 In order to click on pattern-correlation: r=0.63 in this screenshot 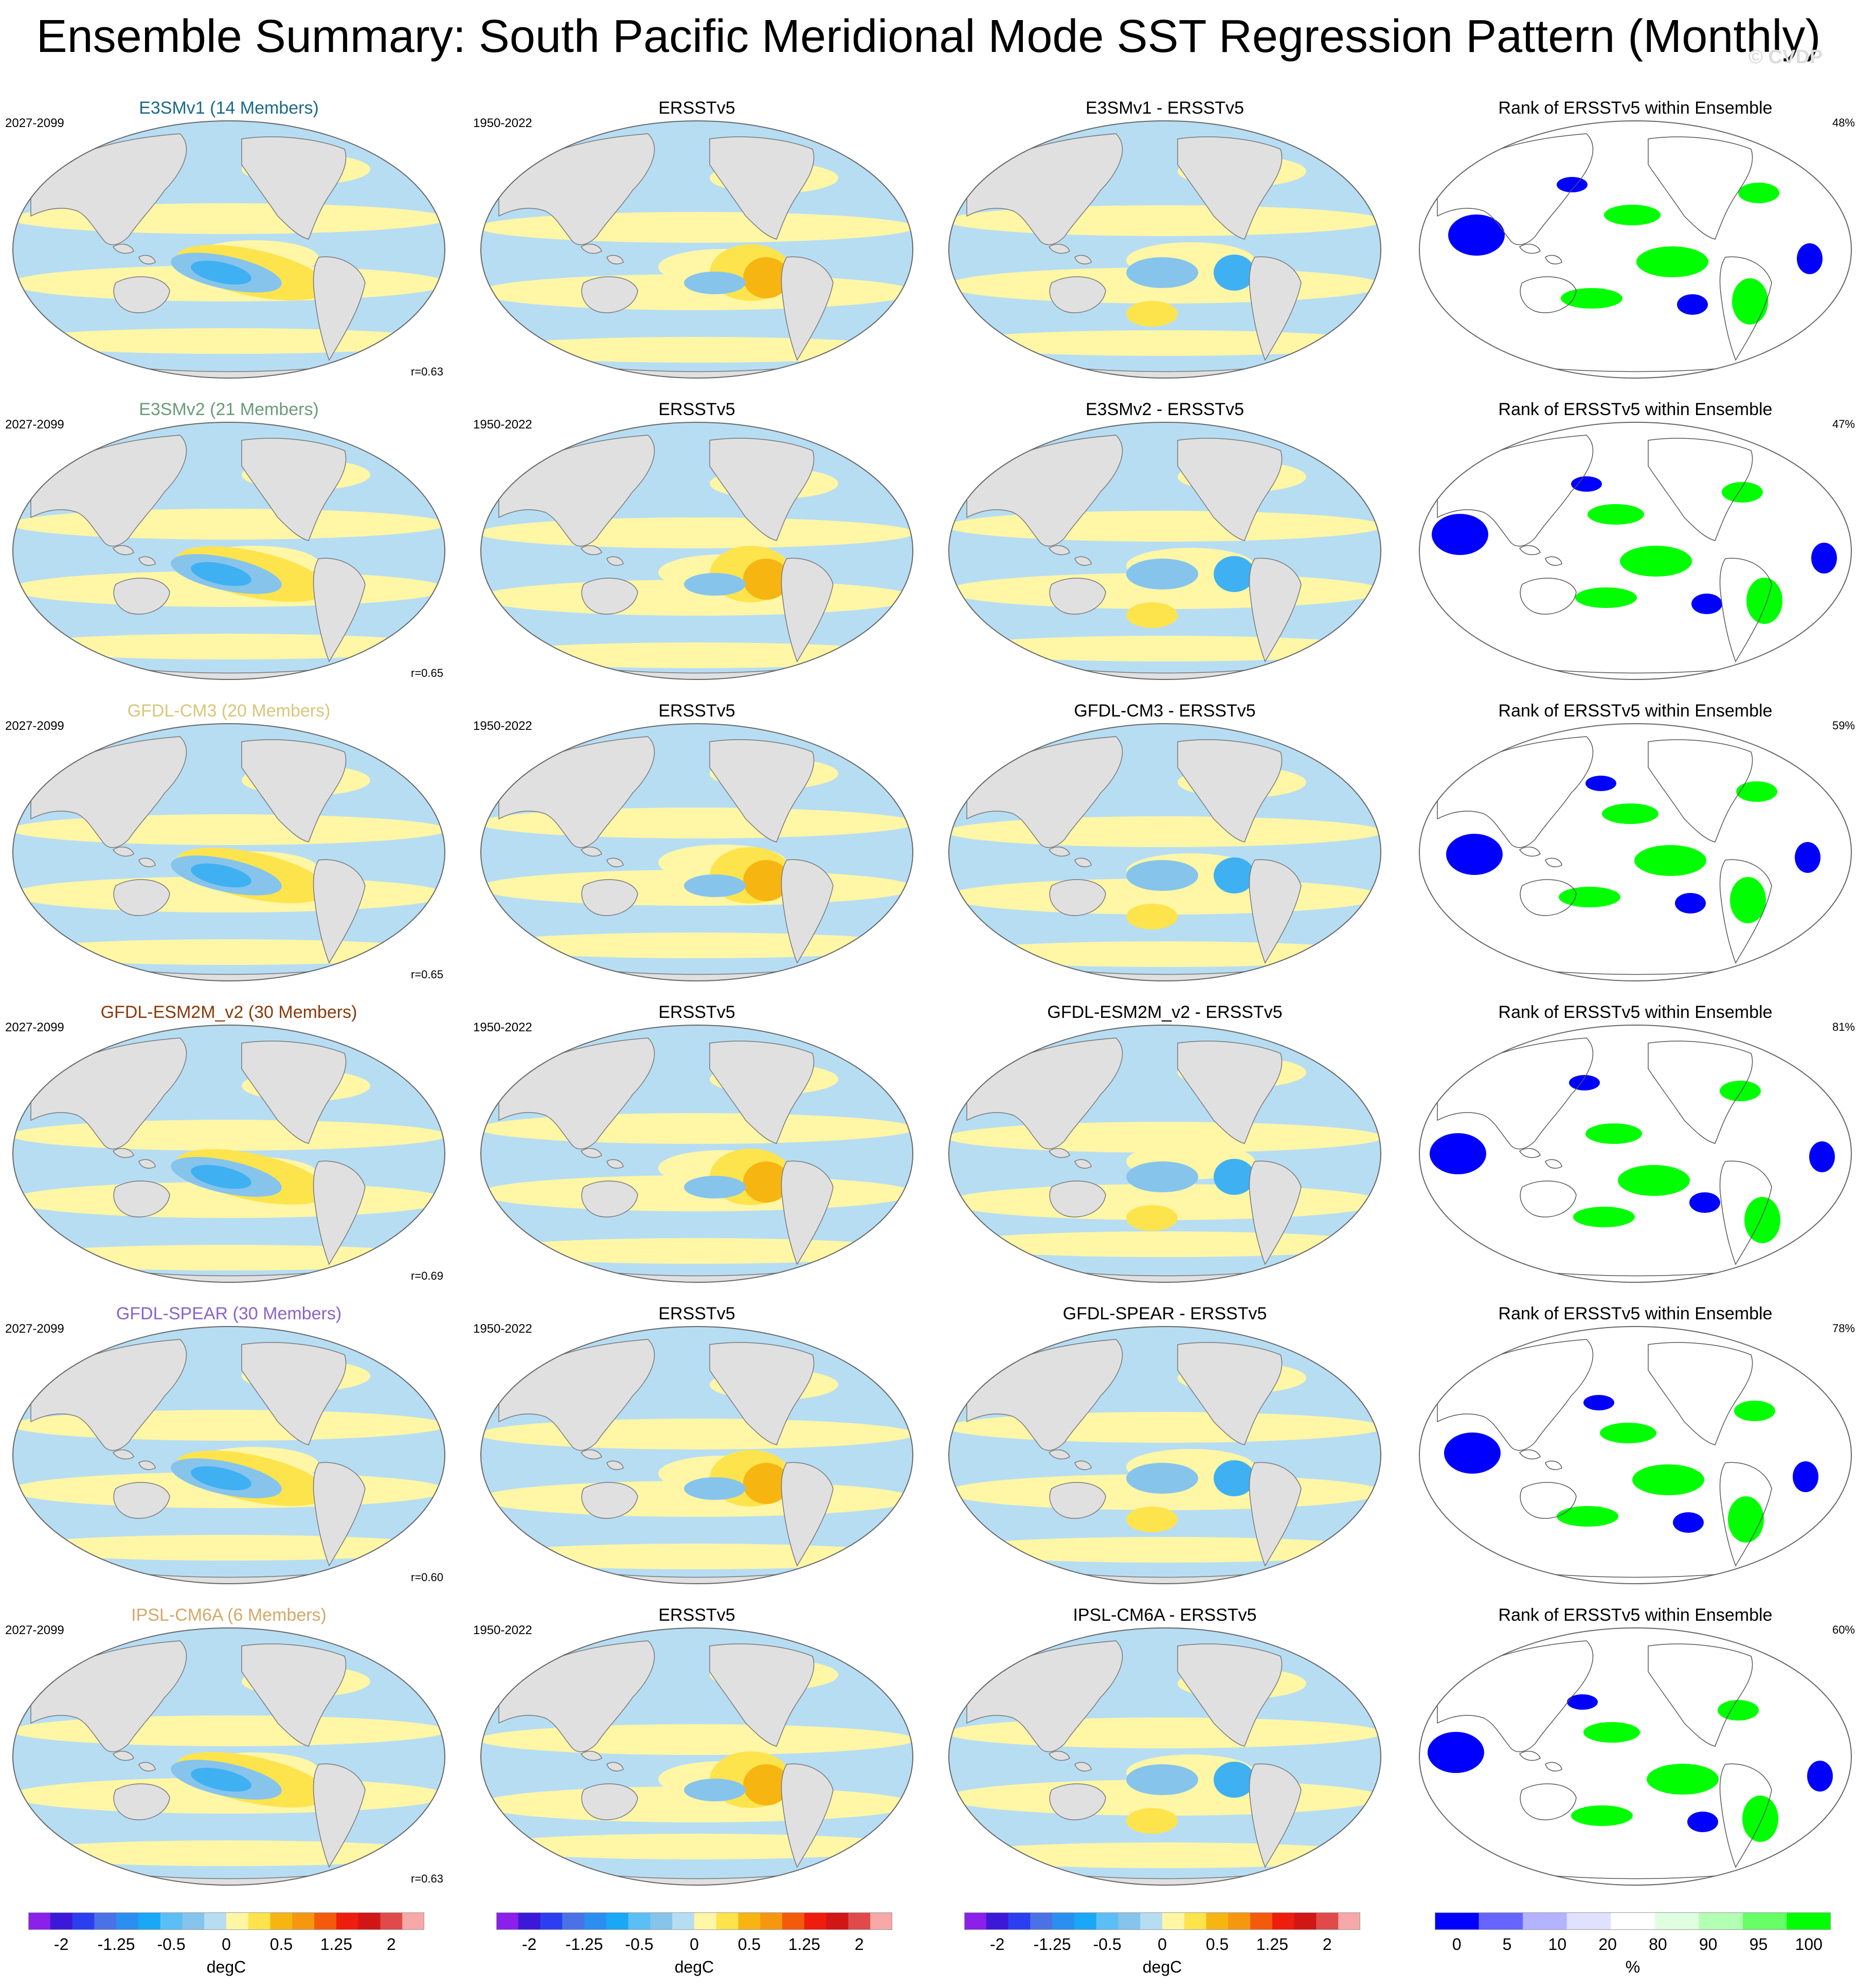, I will do `click(427, 1878)`.